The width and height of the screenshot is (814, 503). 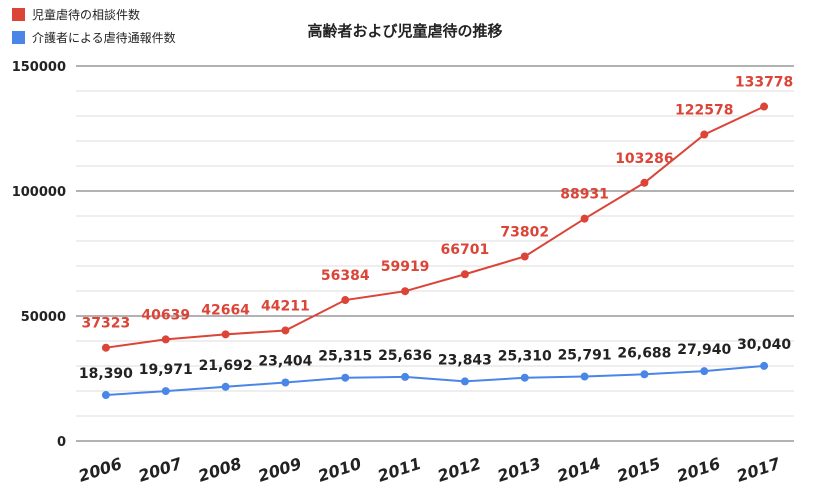 I want to click on y-tick-label: 50000, so click(x=43, y=317).